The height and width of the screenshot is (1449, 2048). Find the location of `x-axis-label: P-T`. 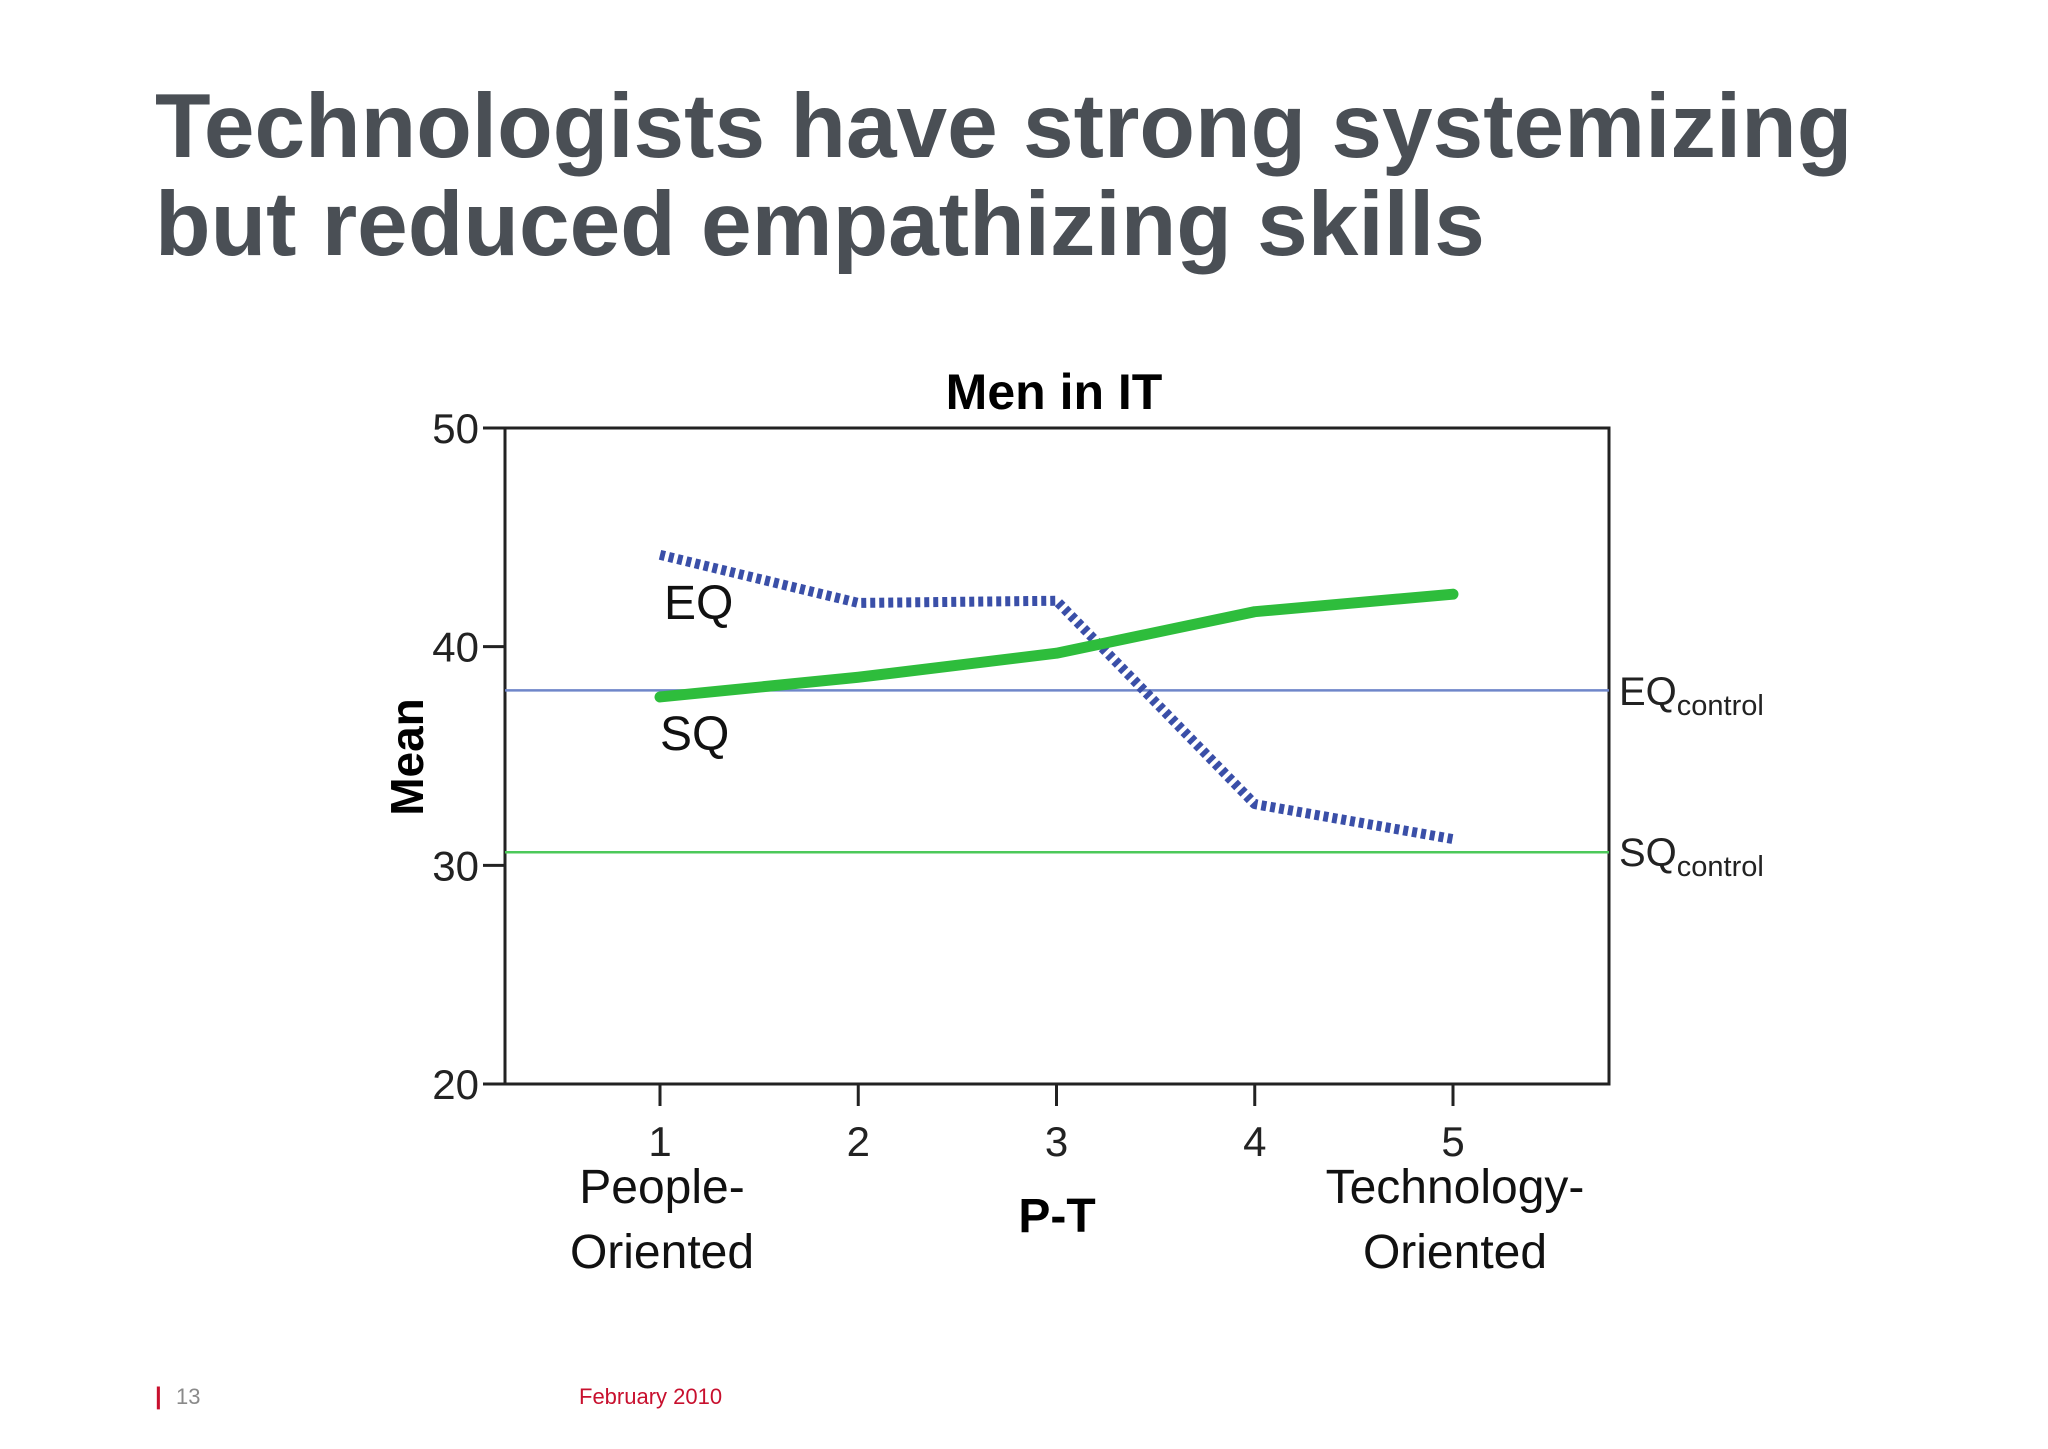

x-axis-label: P-T is located at coordinates (1056, 1216).